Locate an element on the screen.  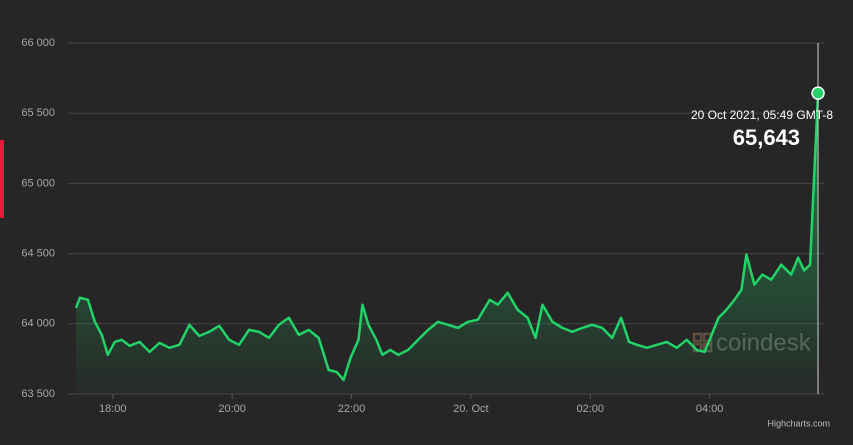
x-tick-label: 22:00 is located at coordinates (352, 409).